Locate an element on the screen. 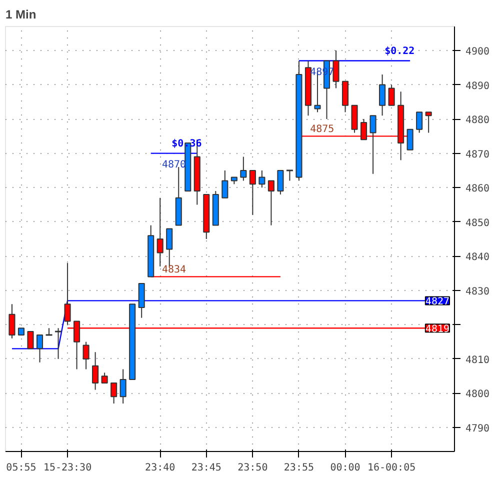  x-tick-label: 23:50 is located at coordinates (253, 468).